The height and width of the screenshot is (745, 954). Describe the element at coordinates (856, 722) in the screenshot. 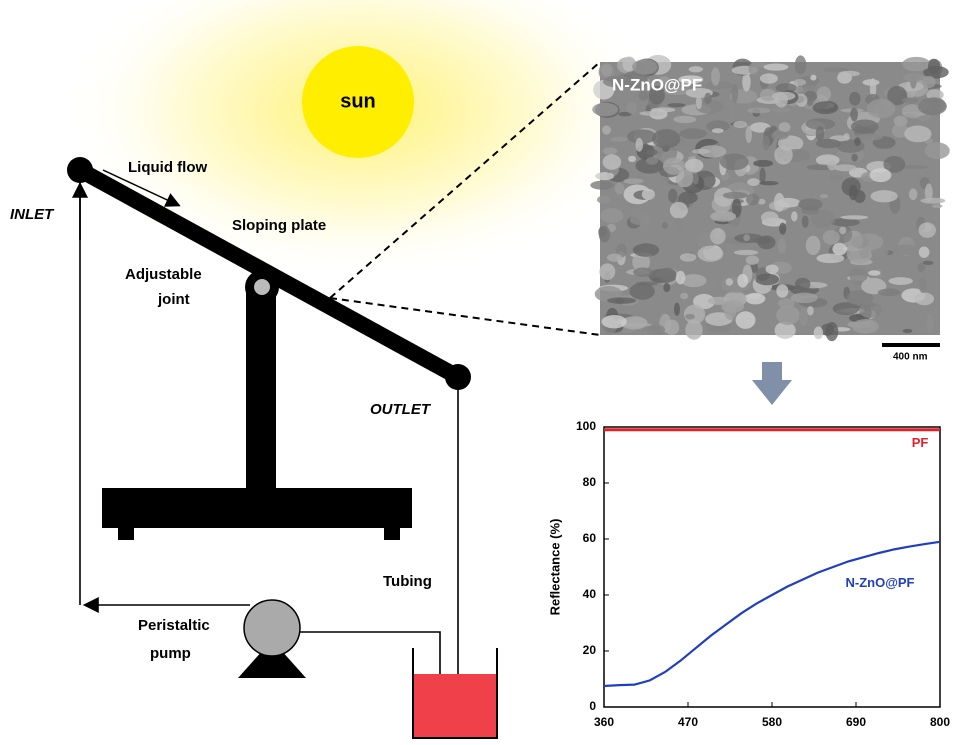

I see `x-tick-label: 690` at that location.